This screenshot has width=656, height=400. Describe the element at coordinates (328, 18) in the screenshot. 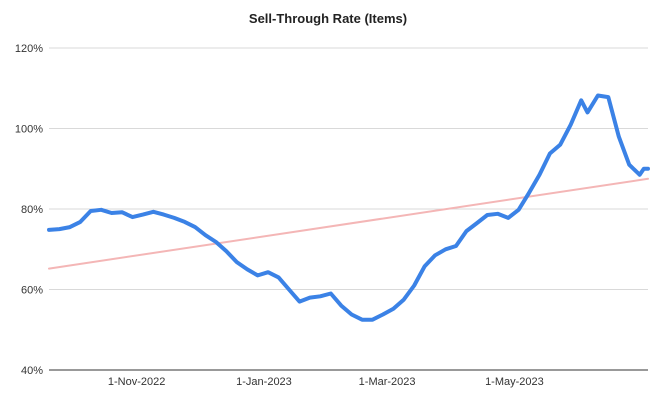

I see `chart-title: Sell-Through Rate (Items)` at that location.